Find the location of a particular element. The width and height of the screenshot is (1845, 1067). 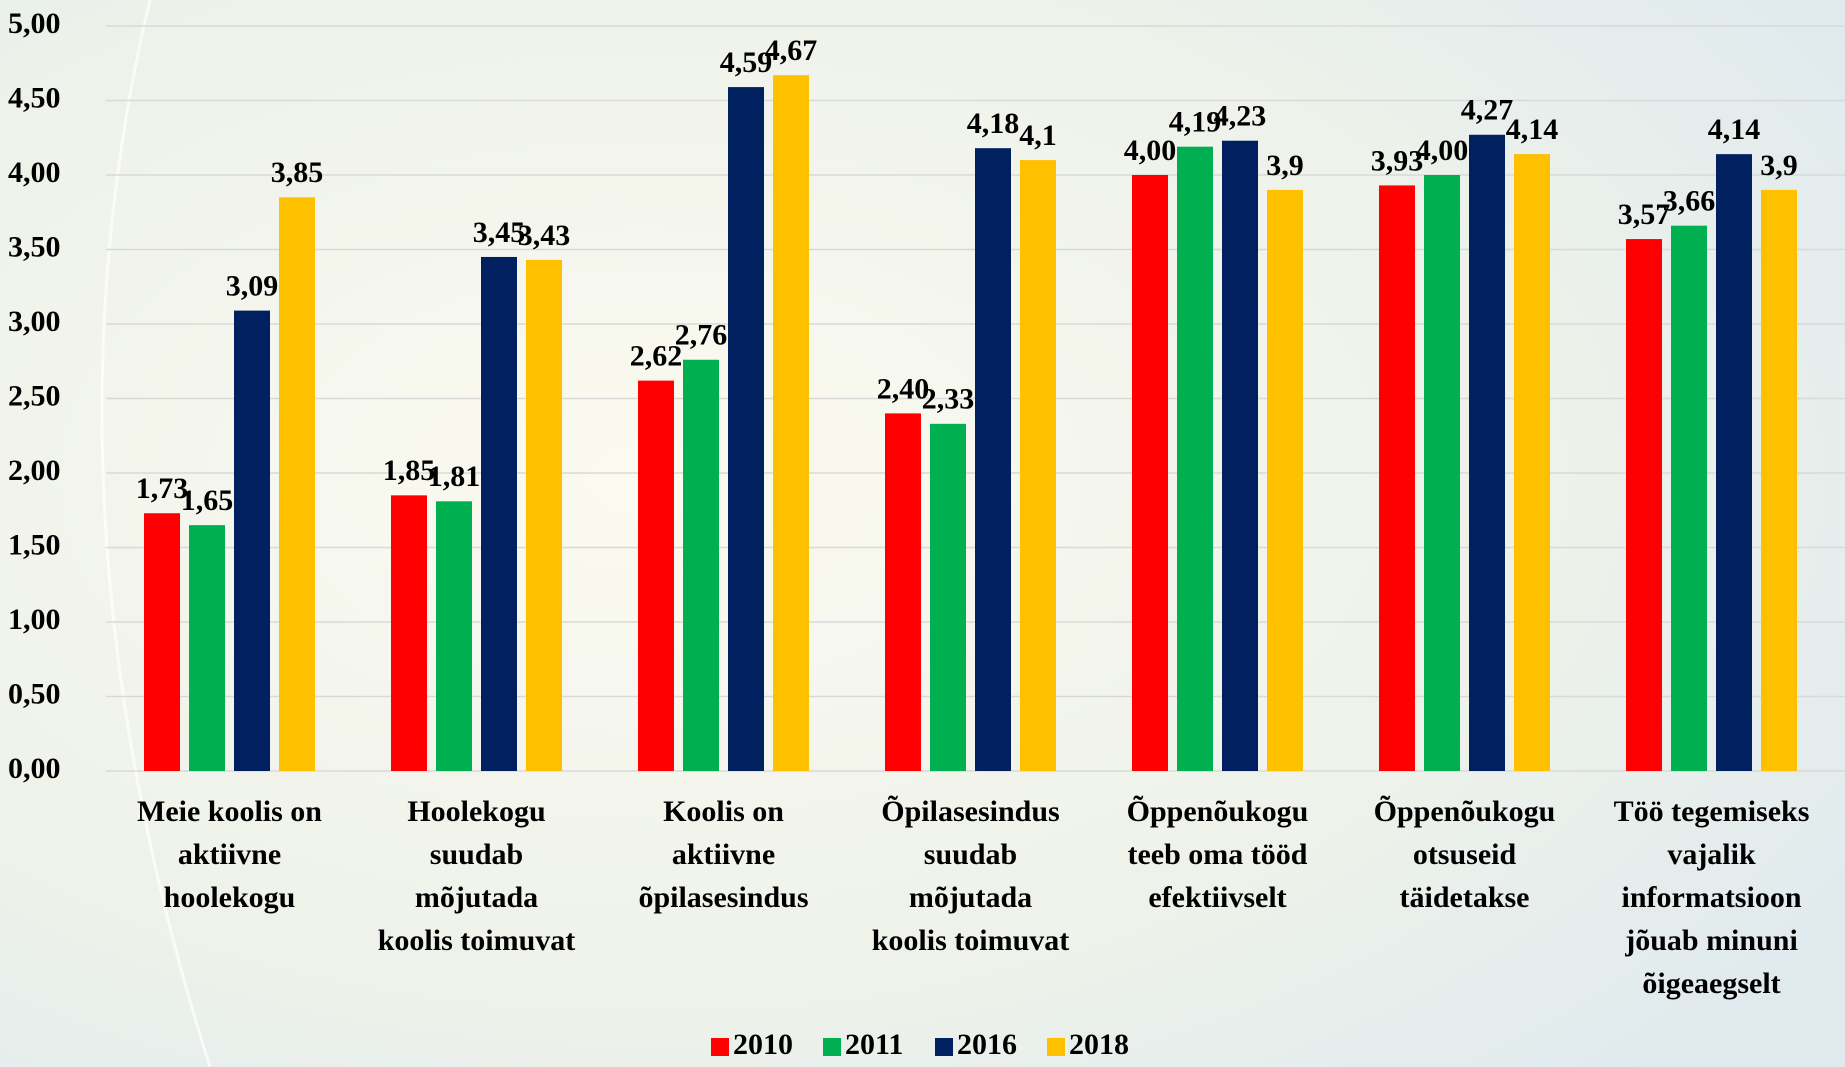

data-label: 3,85 is located at coordinates (297, 172).